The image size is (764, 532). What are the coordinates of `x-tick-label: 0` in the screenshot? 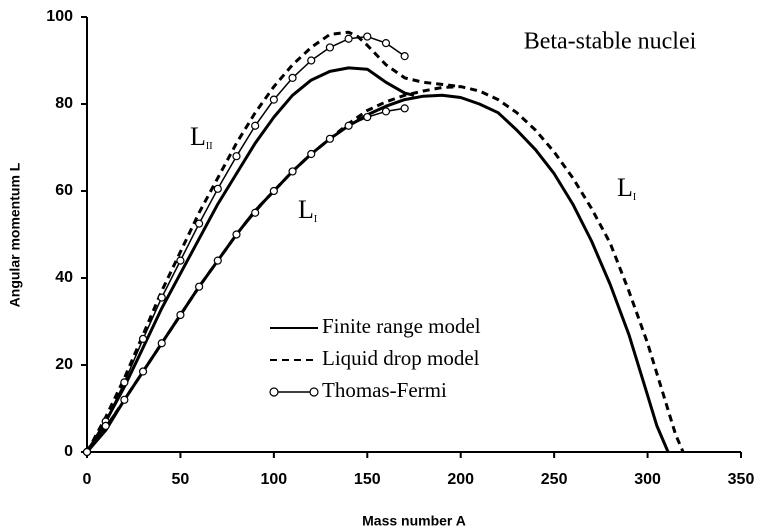 It's located at (87, 479).